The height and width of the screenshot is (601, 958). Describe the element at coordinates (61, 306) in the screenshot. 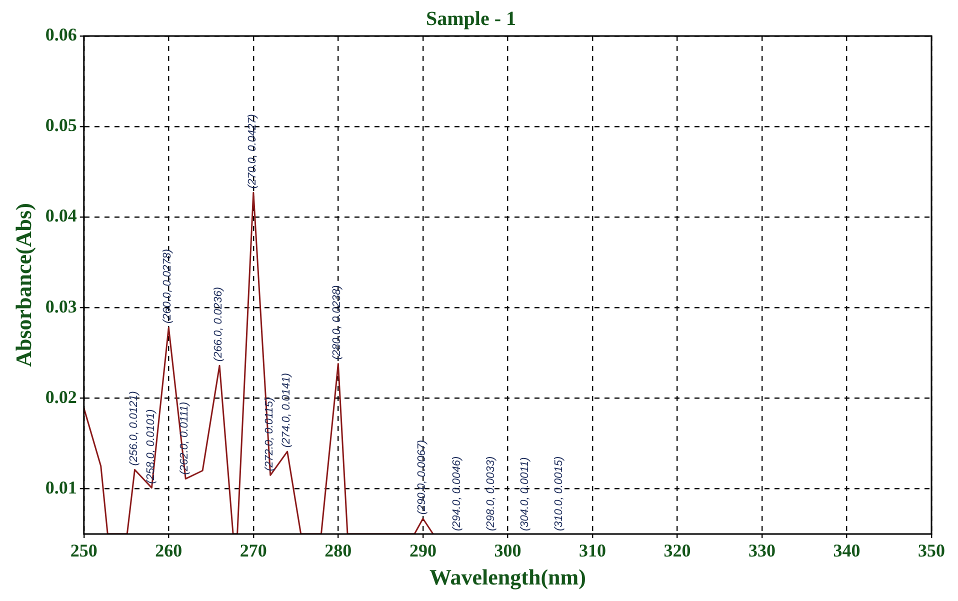

I see `y-tick-label: 0.03` at that location.